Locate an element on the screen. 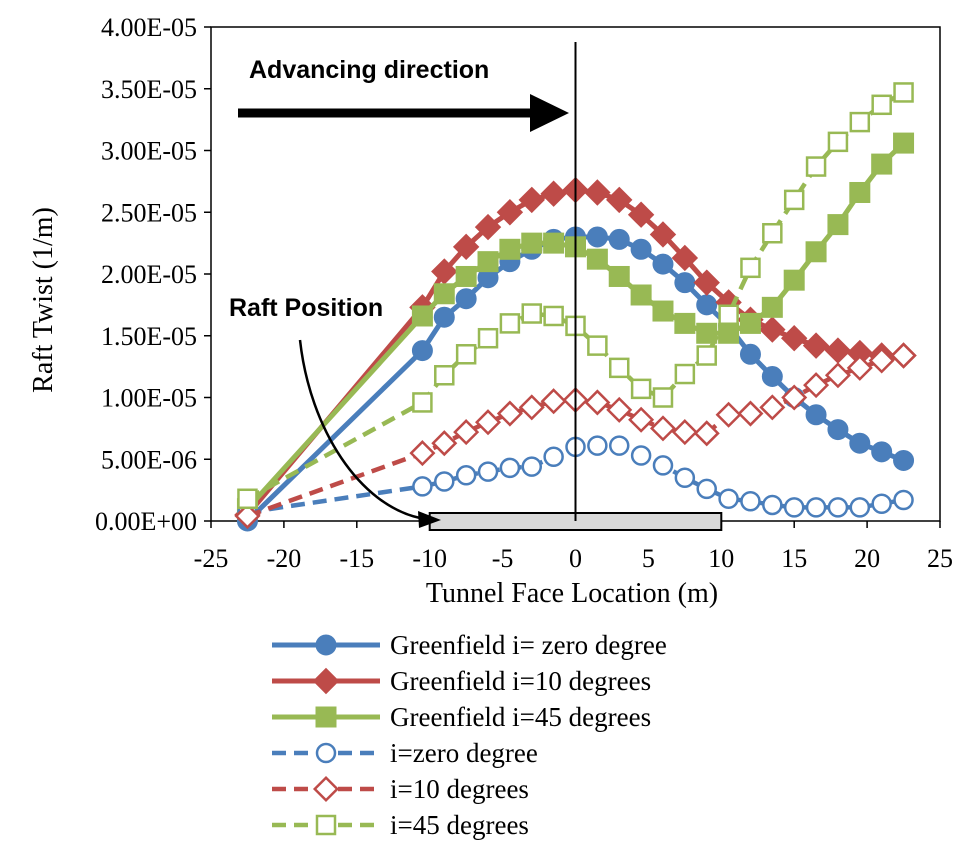 The height and width of the screenshot is (867, 970). y-tick-label: 1.50E-05 is located at coordinates (149, 336).